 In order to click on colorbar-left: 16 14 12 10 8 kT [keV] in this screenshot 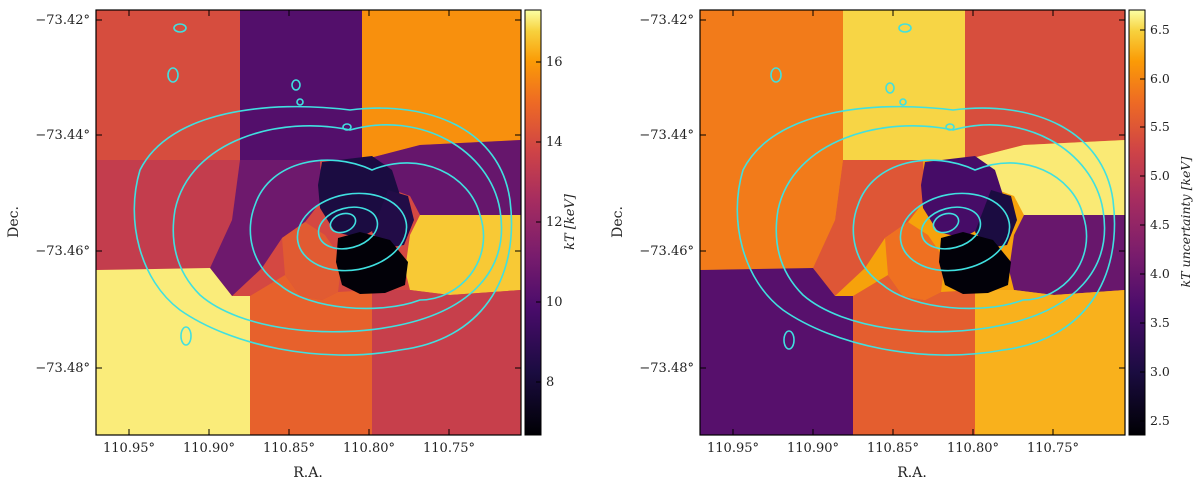, I will do `click(551, 222)`.